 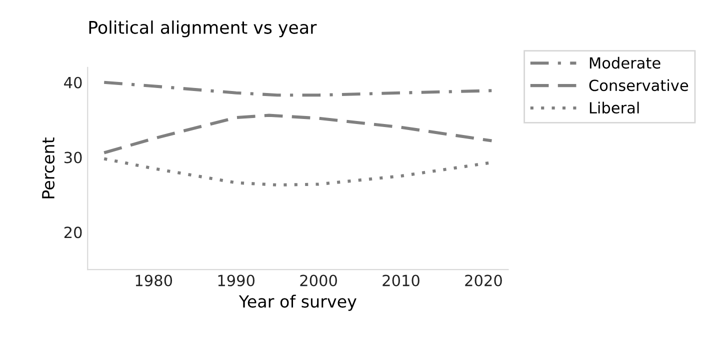 I want to click on legend-label: Conservative, so click(x=638, y=85).